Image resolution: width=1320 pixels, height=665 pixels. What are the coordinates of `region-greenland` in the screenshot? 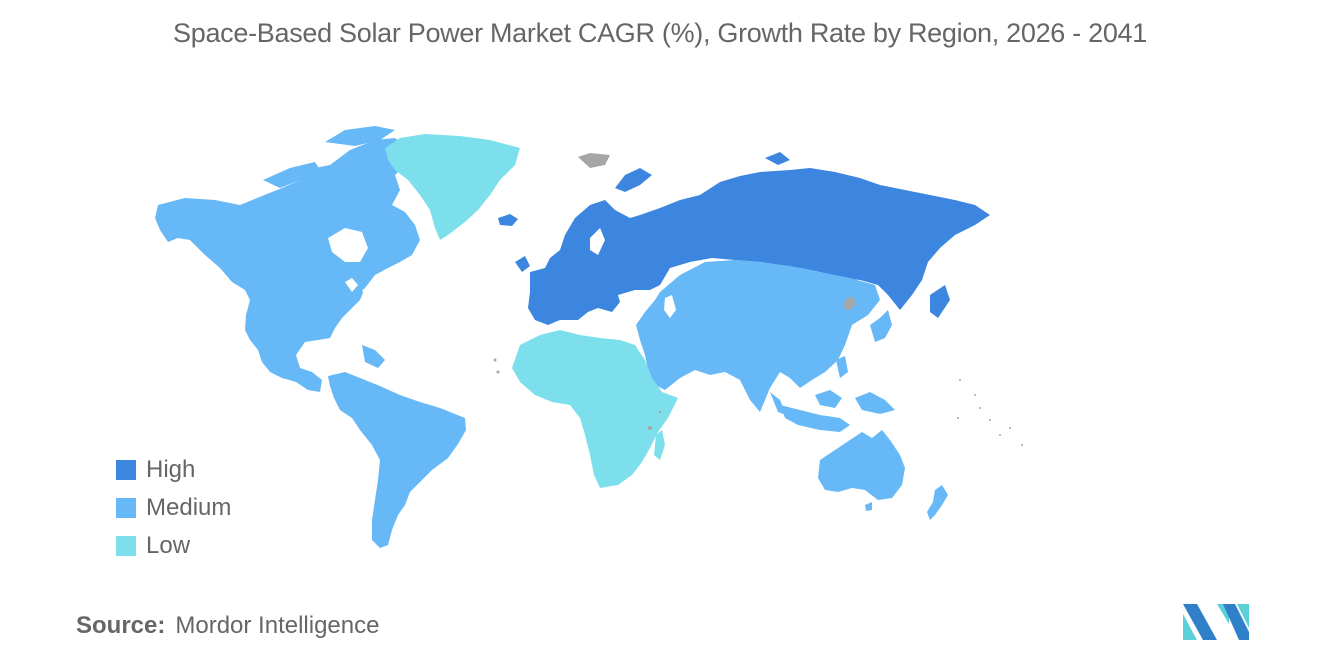 It's located at (452, 187).